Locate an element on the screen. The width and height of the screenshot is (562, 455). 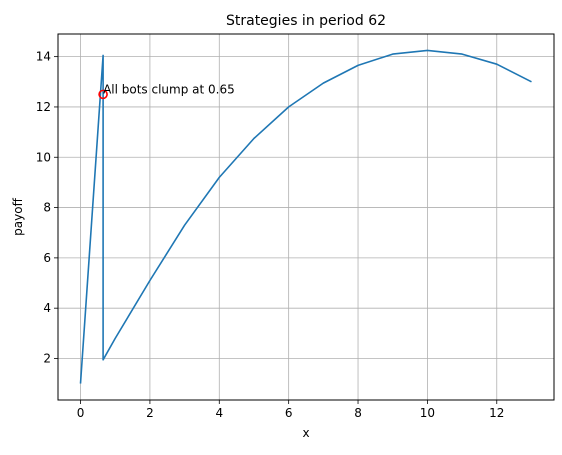
clump-marker is located at coordinates (103, 94).